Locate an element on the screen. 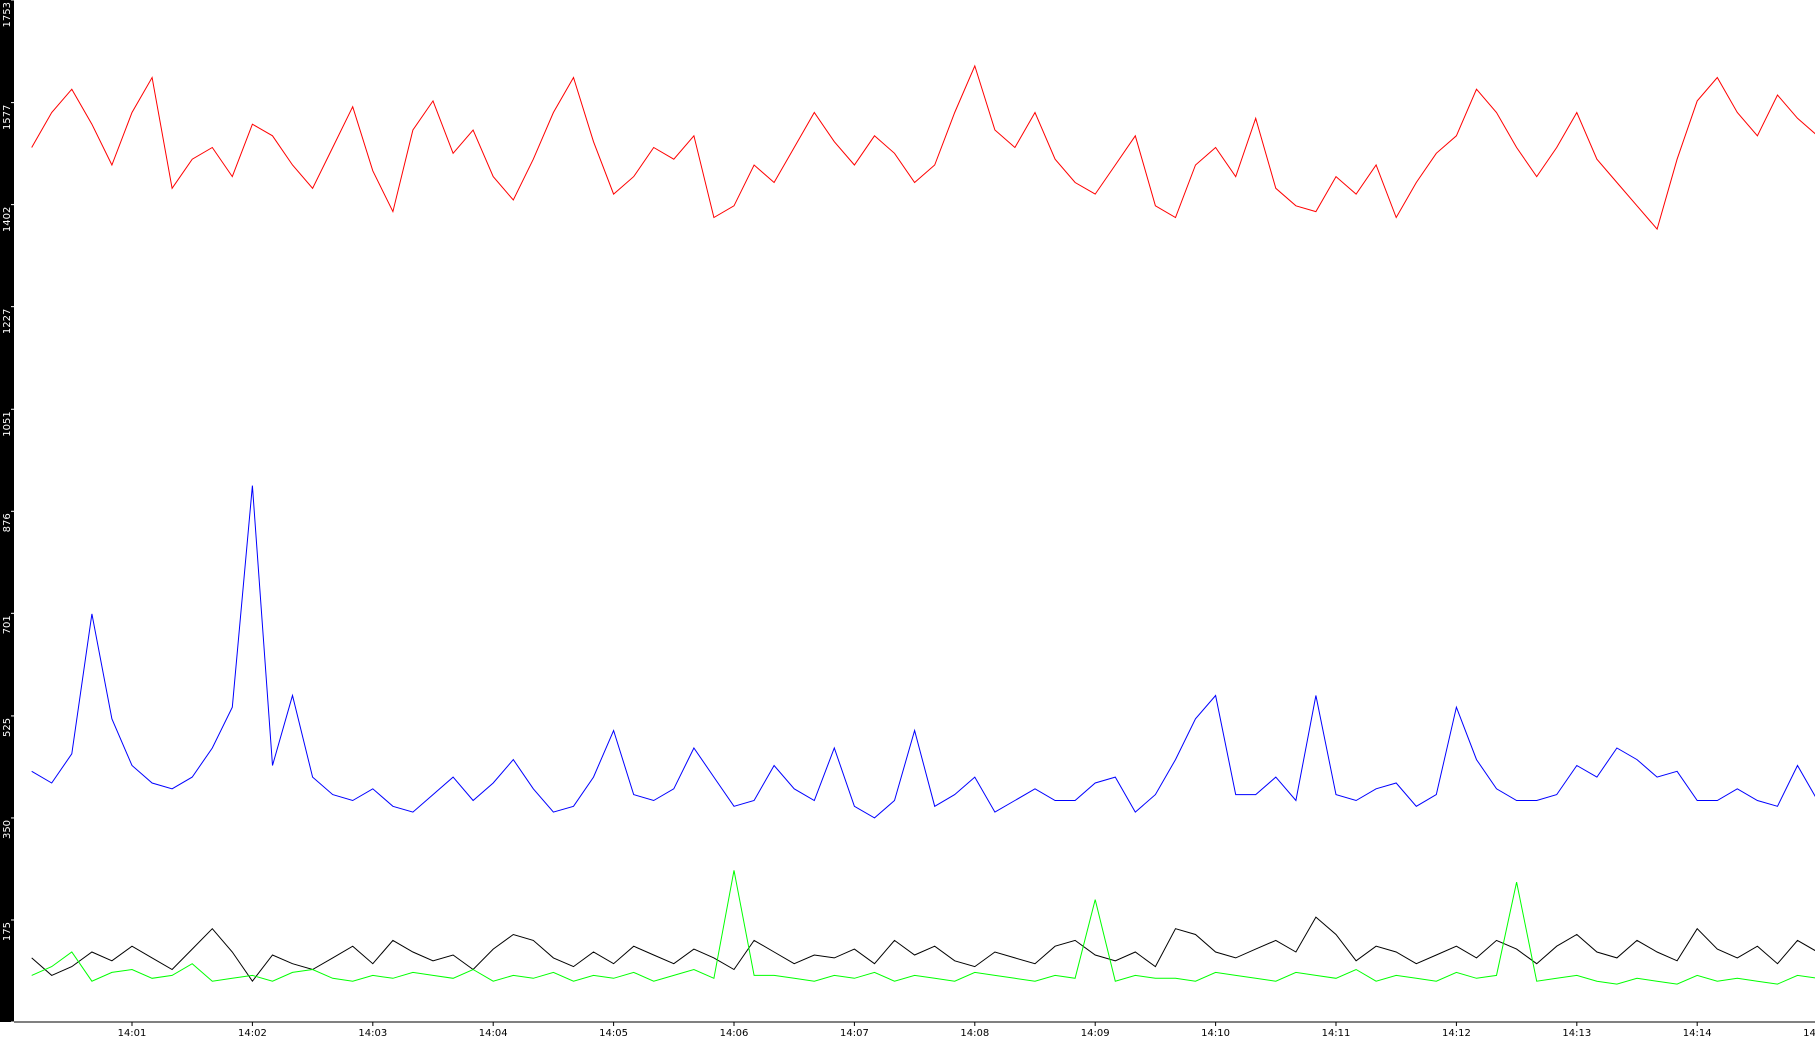 The width and height of the screenshot is (1815, 1039). x-tick-label: 14:14 is located at coordinates (1697, 1033).